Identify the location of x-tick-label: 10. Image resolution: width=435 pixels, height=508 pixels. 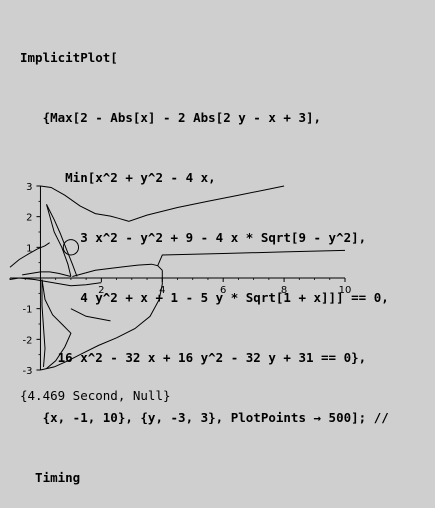
(345, 290).